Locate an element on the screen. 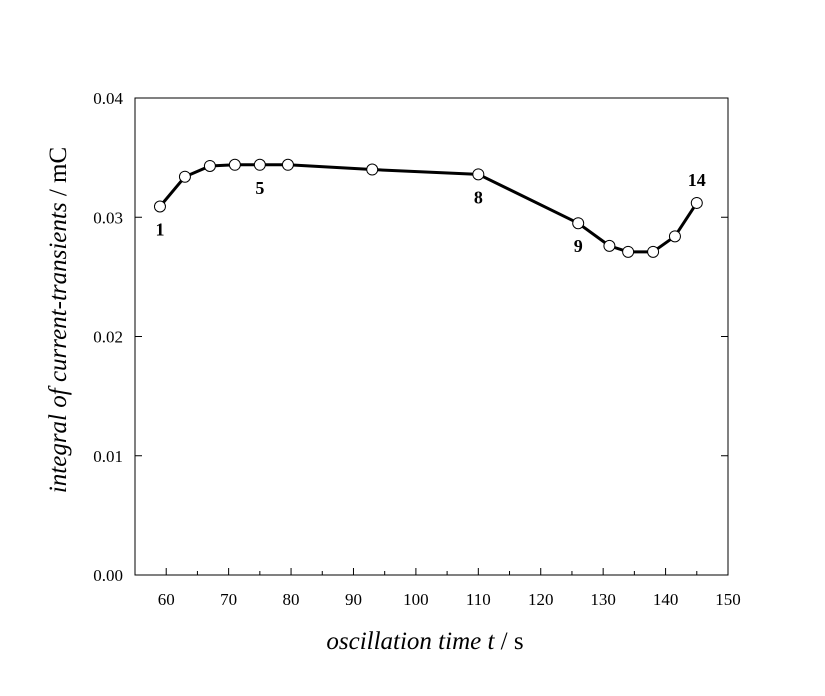 Image resolution: width=825 pixels, height=696 pixels. x-axis: 60 70 80 90 100 110 120 130 140 150 is located at coordinates (437, 588).